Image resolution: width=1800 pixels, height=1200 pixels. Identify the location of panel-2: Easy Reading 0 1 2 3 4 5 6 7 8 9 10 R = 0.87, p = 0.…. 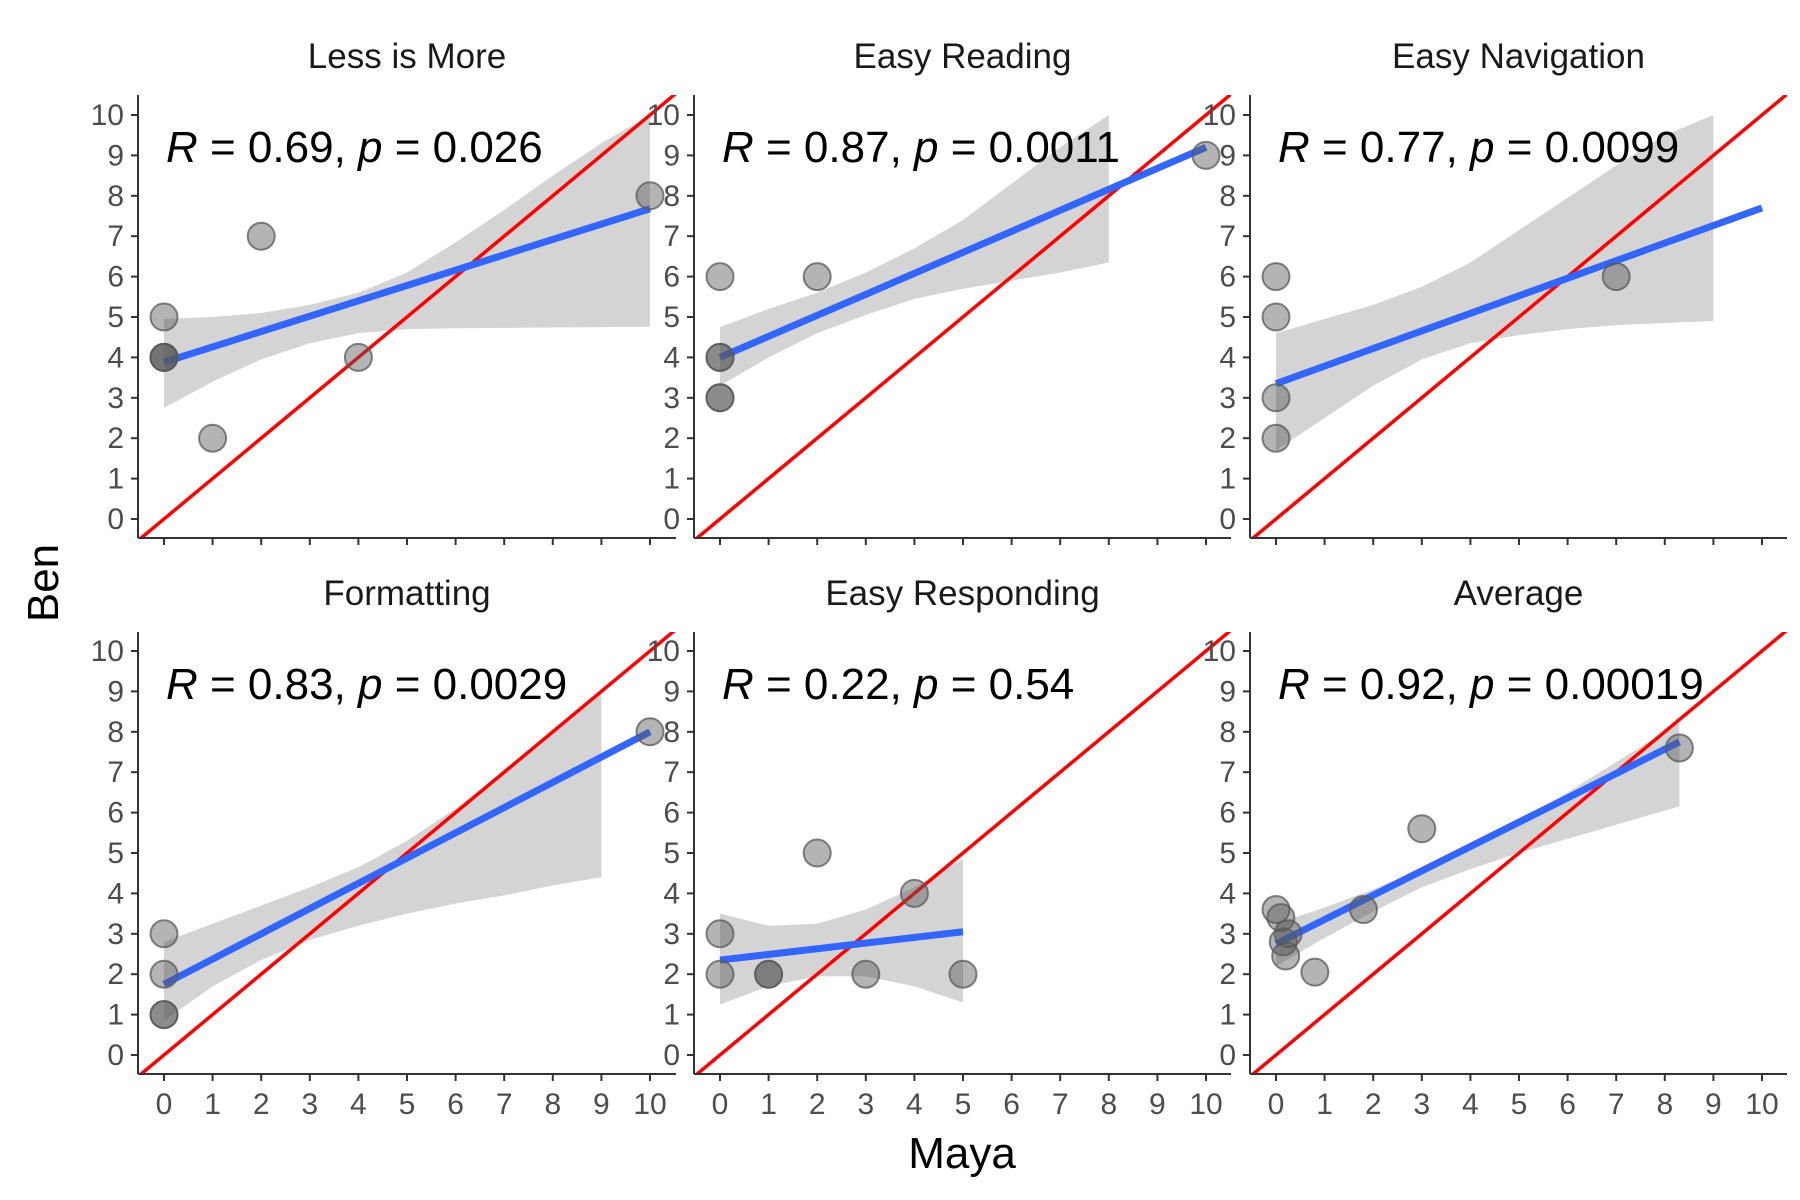
(939, 291).